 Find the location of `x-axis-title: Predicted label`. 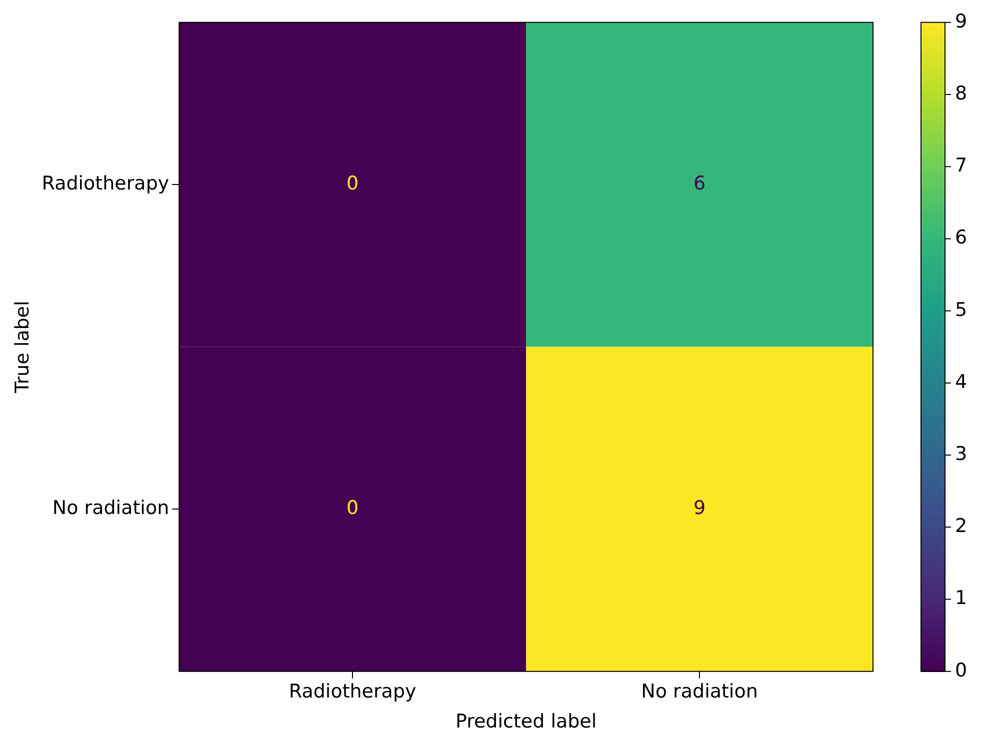

x-axis-title: Predicted label is located at coordinates (526, 721).